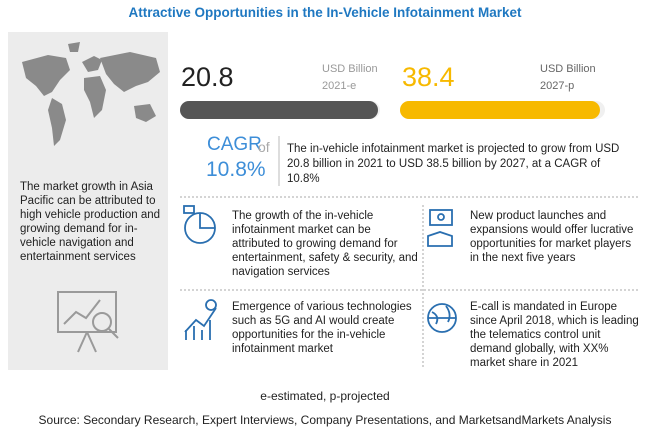 The image size is (650, 436). What do you see at coordinates (500, 110) in the screenshot?
I see `bar-2027` at bounding box center [500, 110].